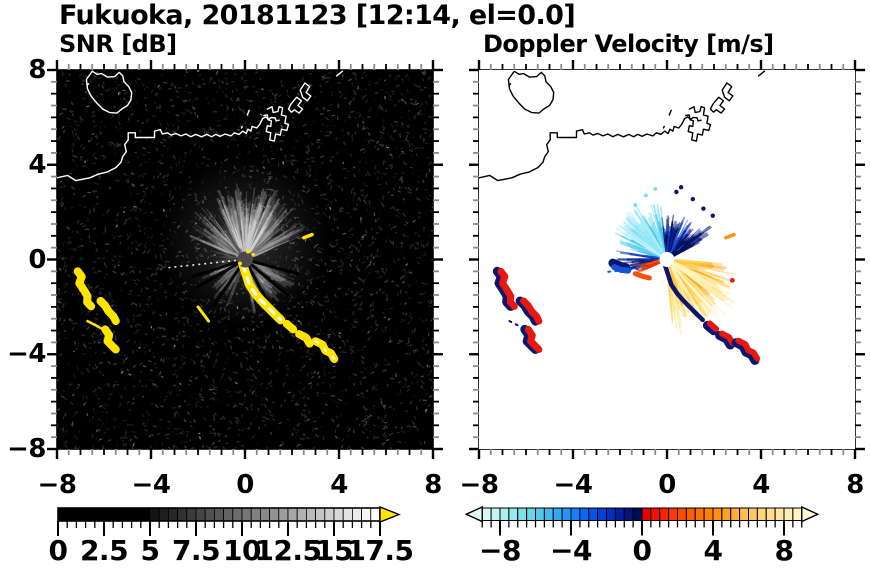  What do you see at coordinates (196, 550) in the screenshot?
I see `snr-colorbar-label: 7.5` at bounding box center [196, 550].